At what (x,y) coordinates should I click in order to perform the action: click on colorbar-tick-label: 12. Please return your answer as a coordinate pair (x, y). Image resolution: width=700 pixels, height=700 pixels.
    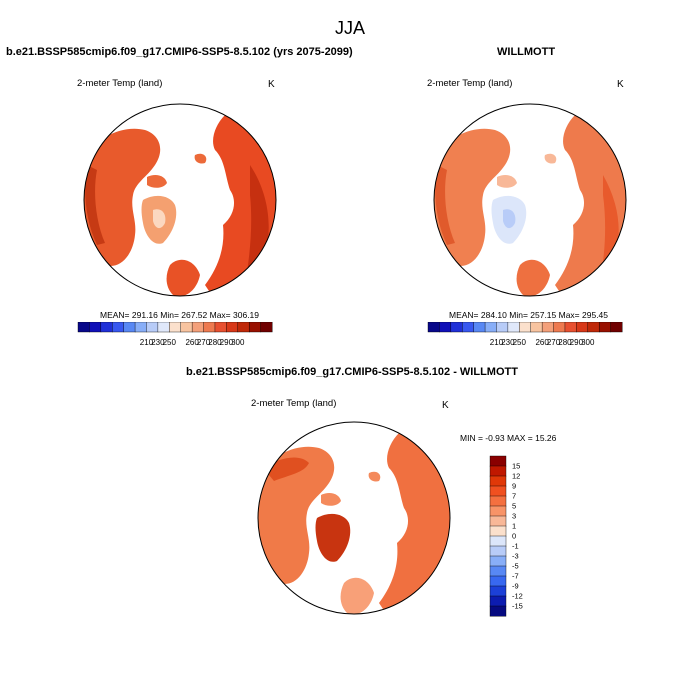
    Looking at the image, I should click on (516, 476).